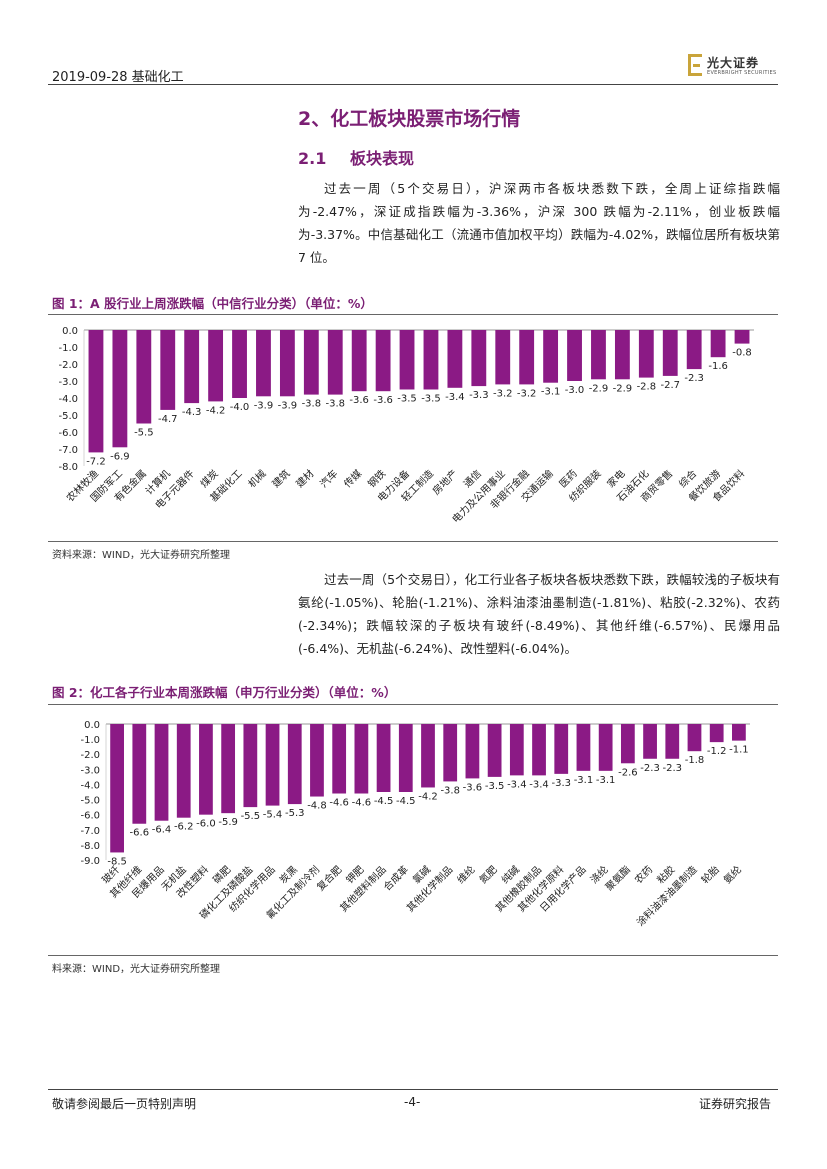  What do you see at coordinates (739, 750) in the screenshot?
I see `data-label: -1.1` at bounding box center [739, 750].